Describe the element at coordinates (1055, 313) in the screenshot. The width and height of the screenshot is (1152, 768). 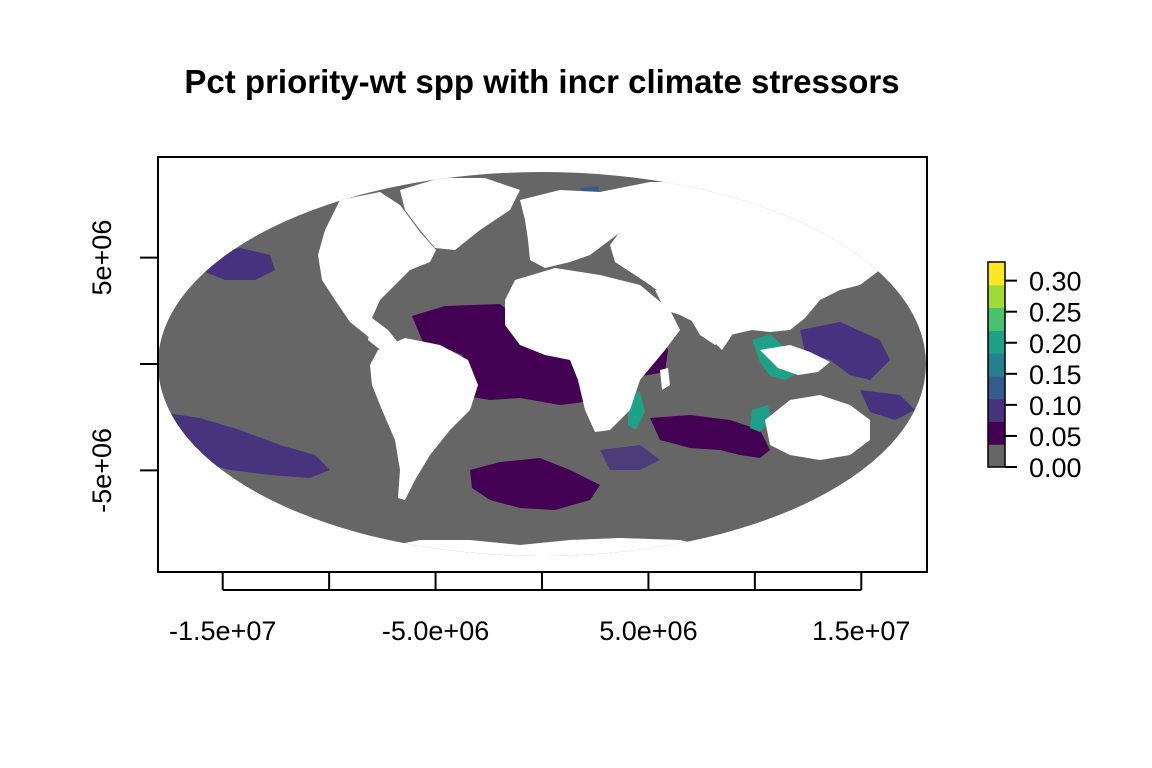
I see `legend-tick-label: 0.25` at that location.